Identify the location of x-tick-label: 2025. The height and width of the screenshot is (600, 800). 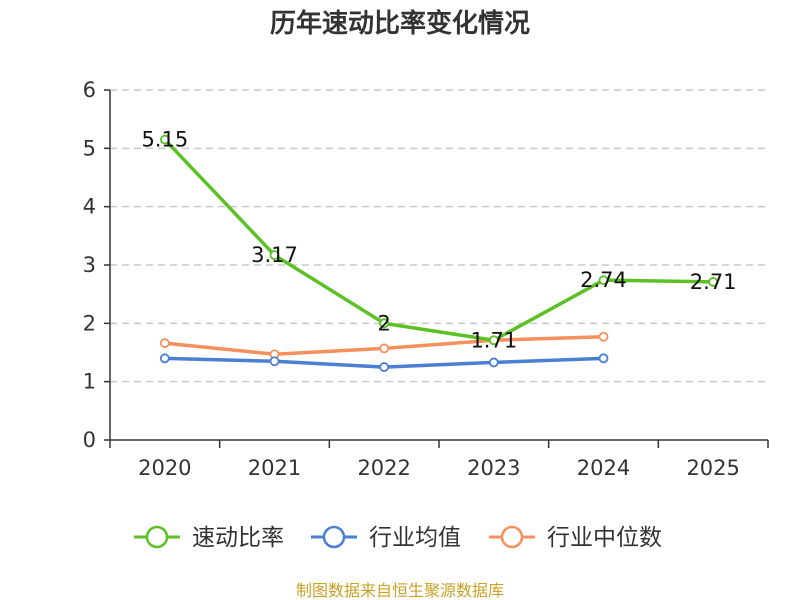
(712, 468).